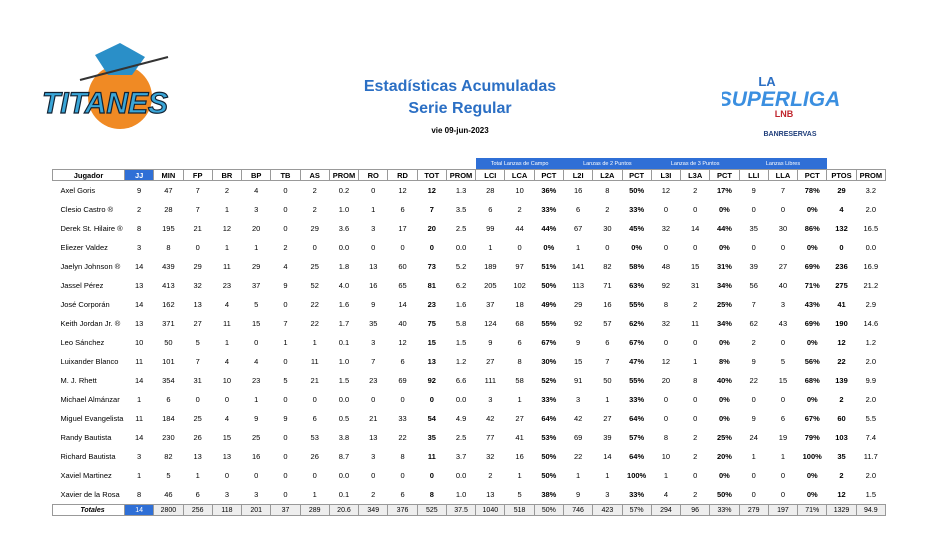 This screenshot has height=550, width=936. What do you see at coordinates (637, 209) in the screenshot?
I see `cell: 33%` at bounding box center [637, 209].